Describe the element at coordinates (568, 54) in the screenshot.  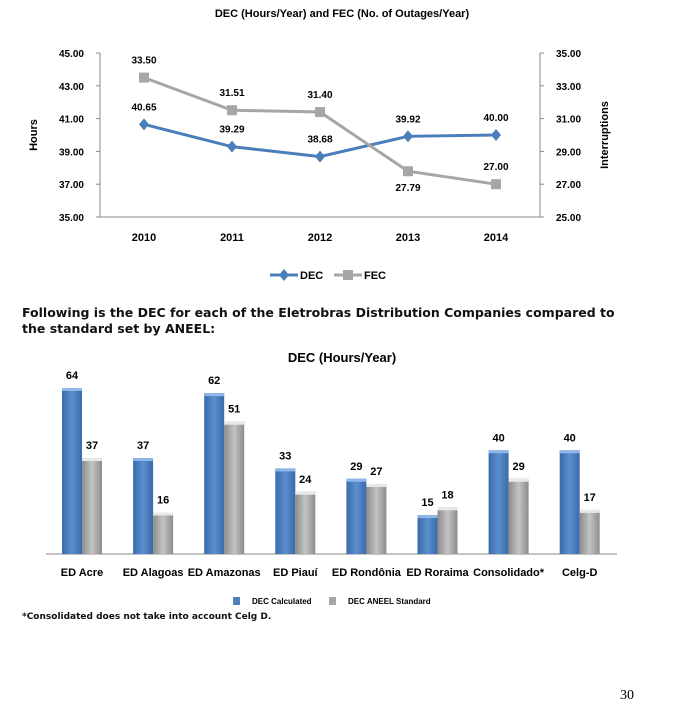
I see `y2-tick-label: 35.00` at that location.